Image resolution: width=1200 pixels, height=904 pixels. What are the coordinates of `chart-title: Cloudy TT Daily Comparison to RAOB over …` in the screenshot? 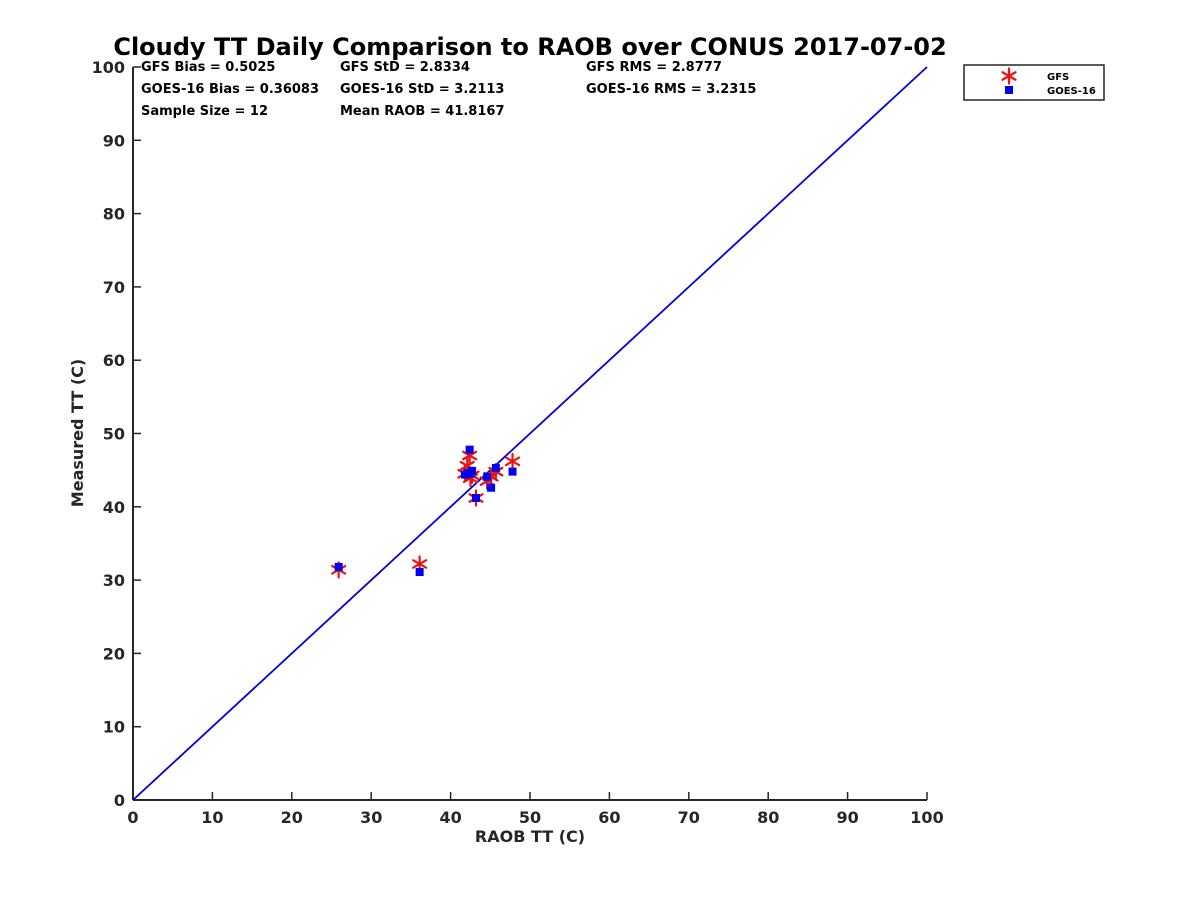 It's located at (529, 47).